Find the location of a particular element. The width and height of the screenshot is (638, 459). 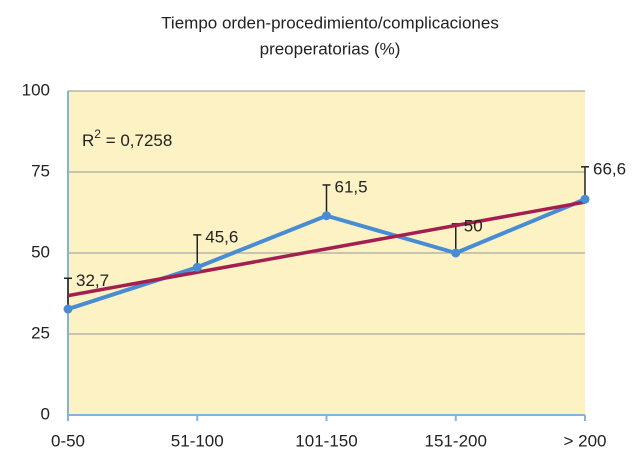

annotation: R2 = 0,7258 is located at coordinates (127, 138).